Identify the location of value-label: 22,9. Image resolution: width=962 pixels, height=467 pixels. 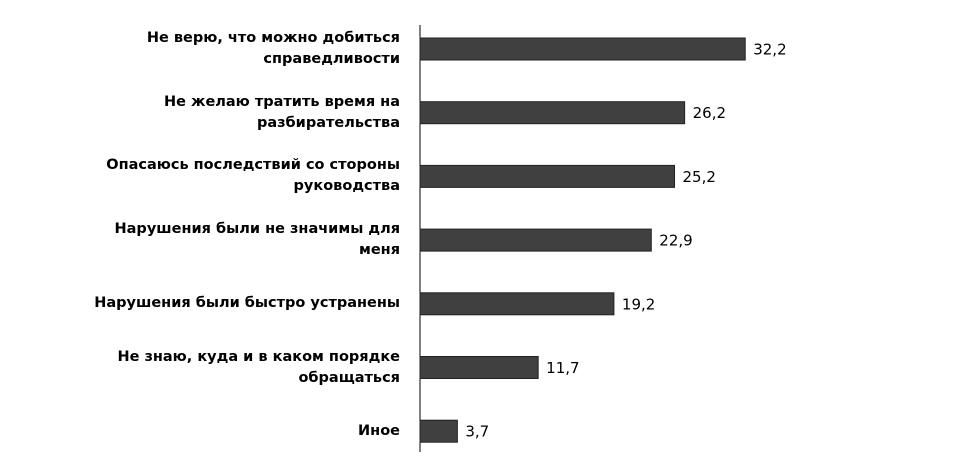
(675, 241).